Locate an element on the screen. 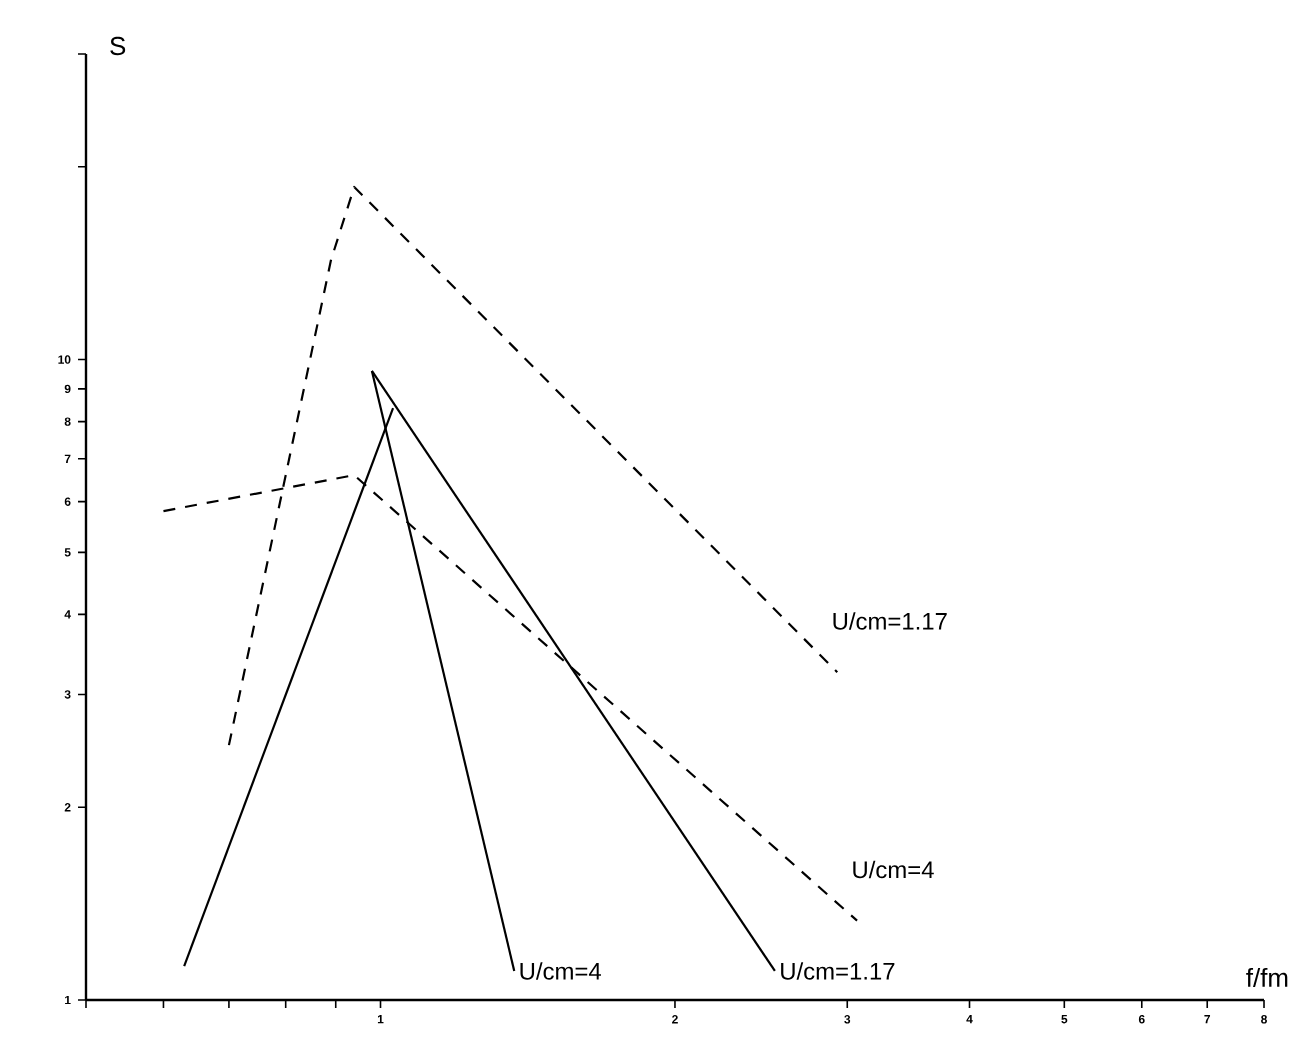  x-axis-title: f/fm is located at coordinates (1267, 977).